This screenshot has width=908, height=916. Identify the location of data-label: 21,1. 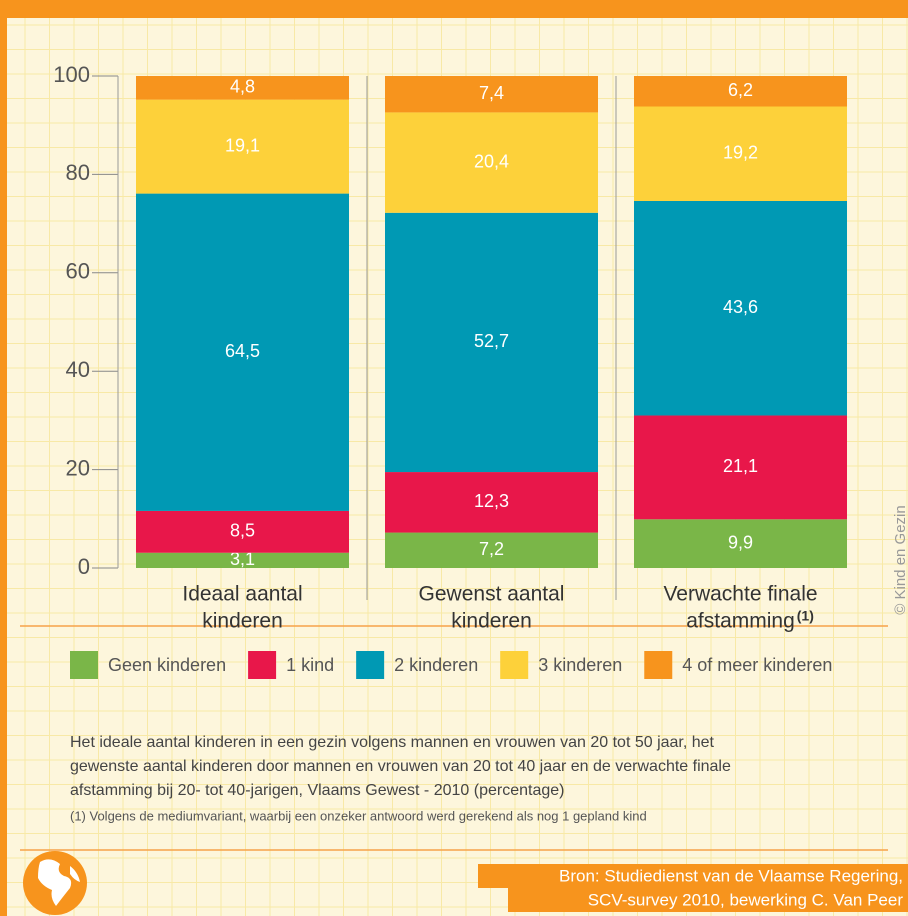
(740, 466).